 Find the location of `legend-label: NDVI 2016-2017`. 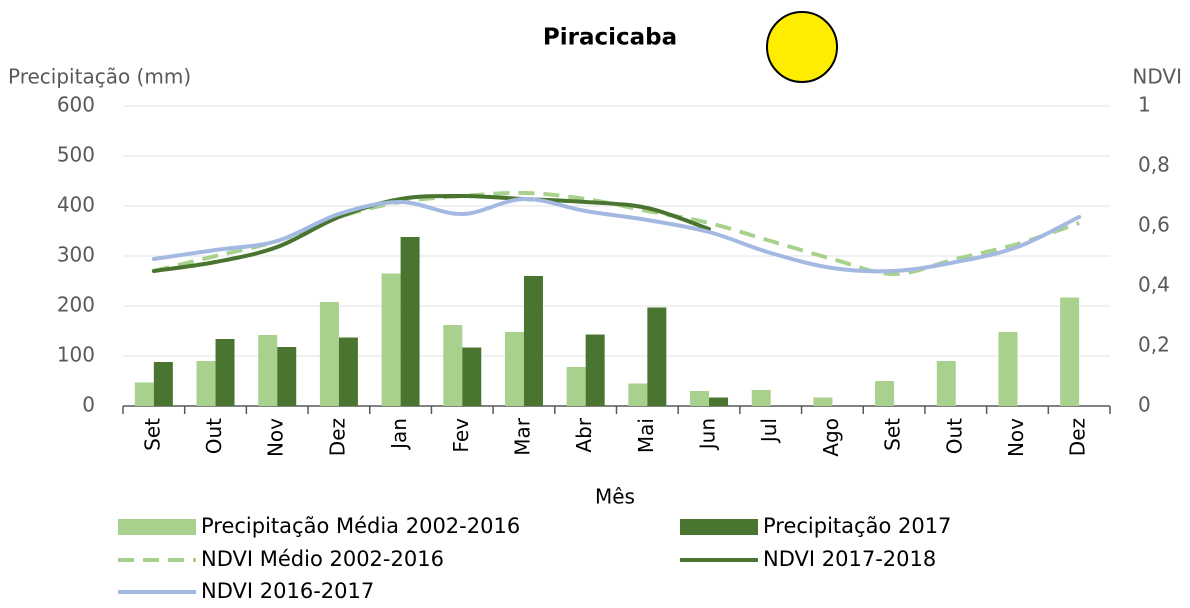

legend-label: NDVI 2016-2017 is located at coordinates (287, 591).